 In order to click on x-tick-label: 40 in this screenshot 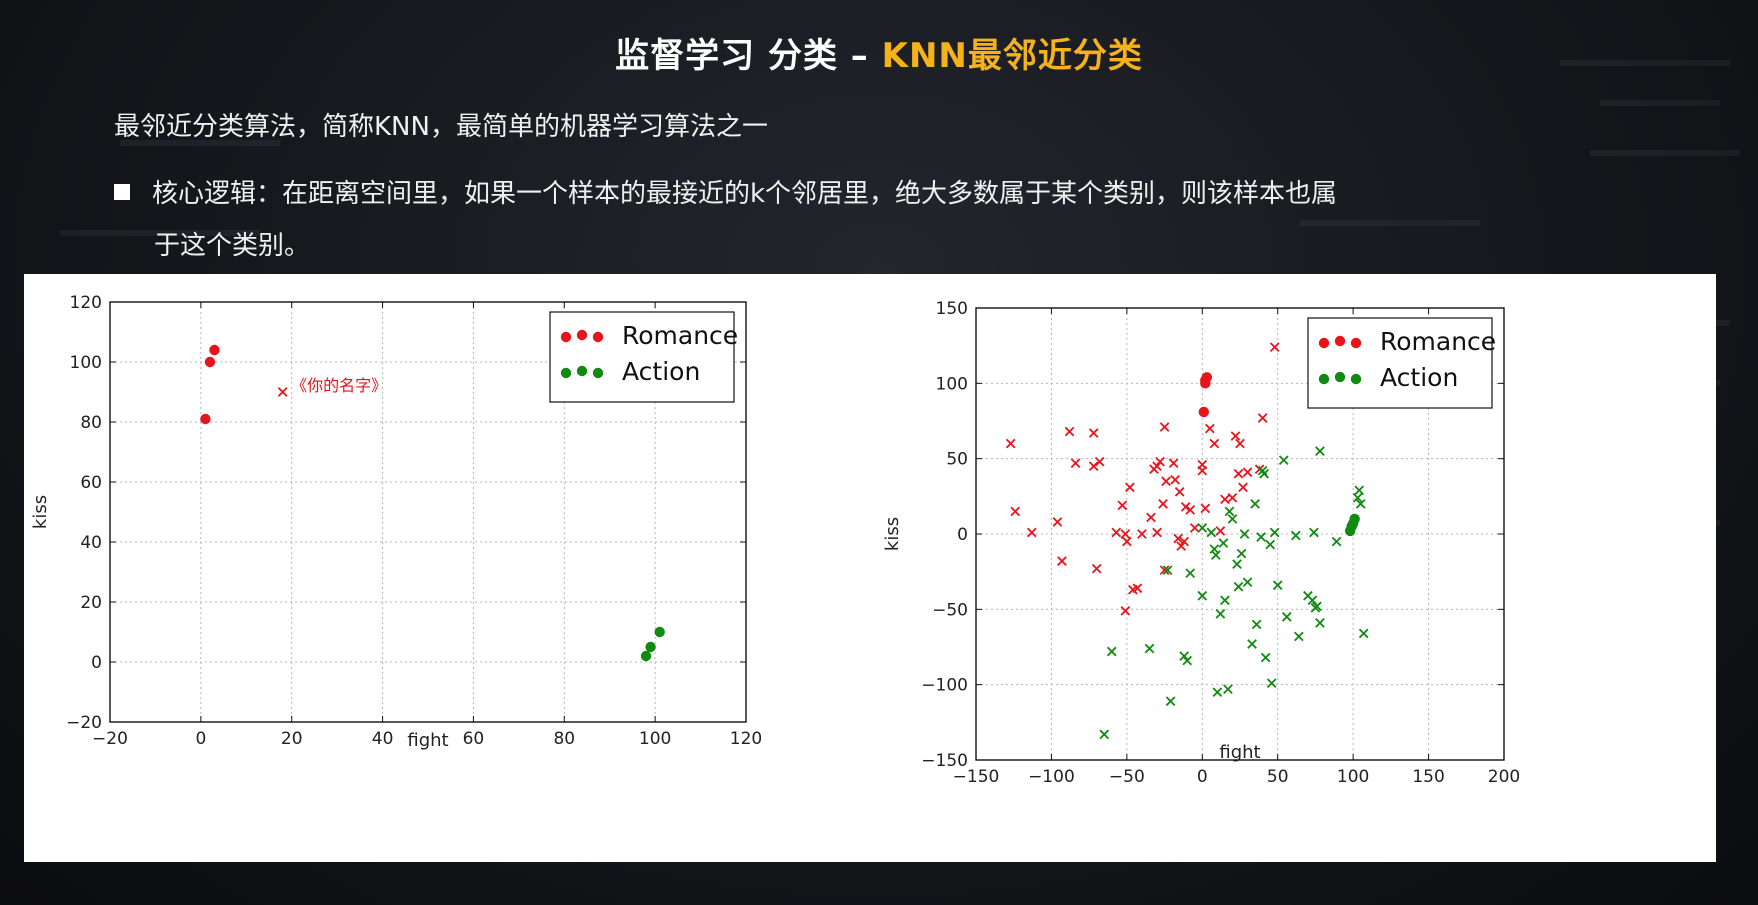, I will do `click(383, 739)`.